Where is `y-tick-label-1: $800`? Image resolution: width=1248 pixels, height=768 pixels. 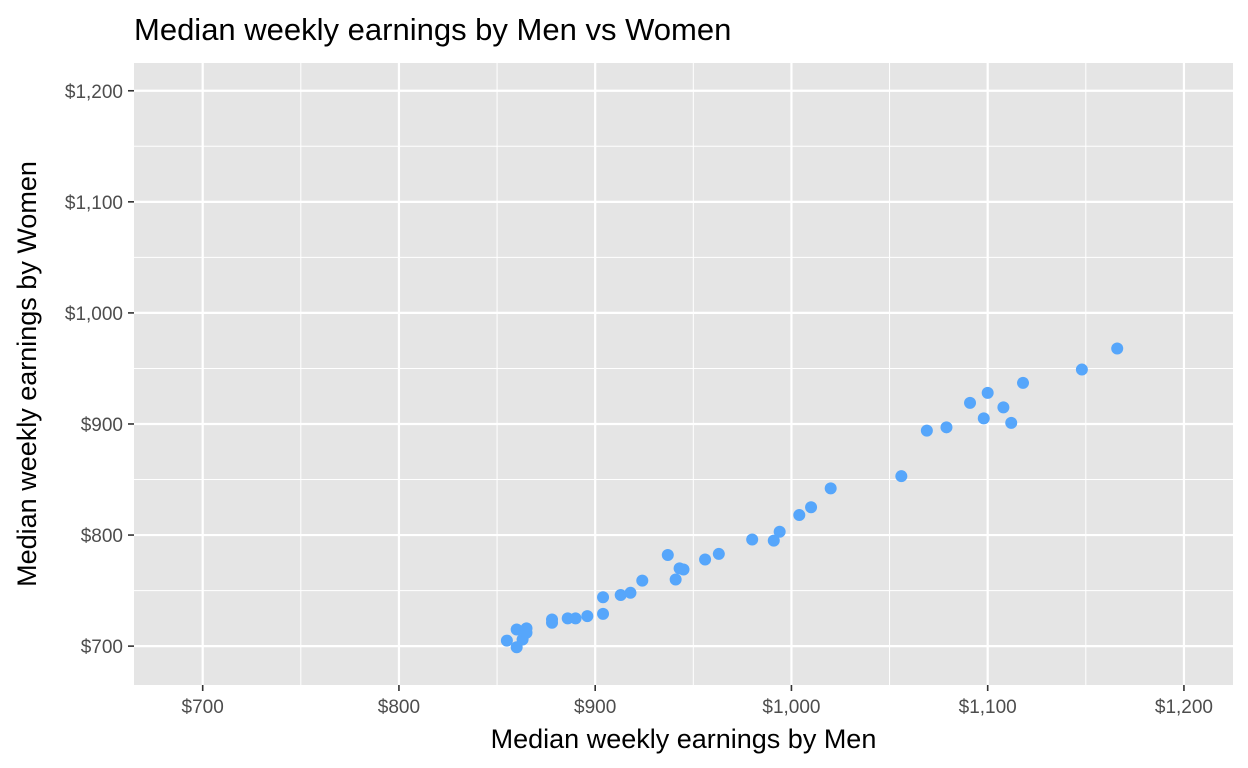 y-tick-label-1: $800 is located at coordinates (102, 536).